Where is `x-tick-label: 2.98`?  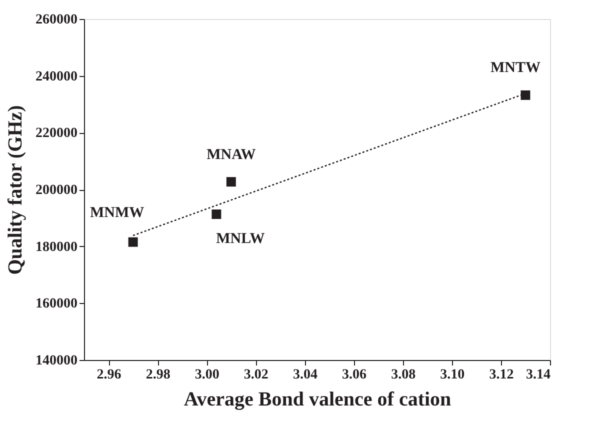 x-tick-label: 2.98 is located at coordinates (158, 375).